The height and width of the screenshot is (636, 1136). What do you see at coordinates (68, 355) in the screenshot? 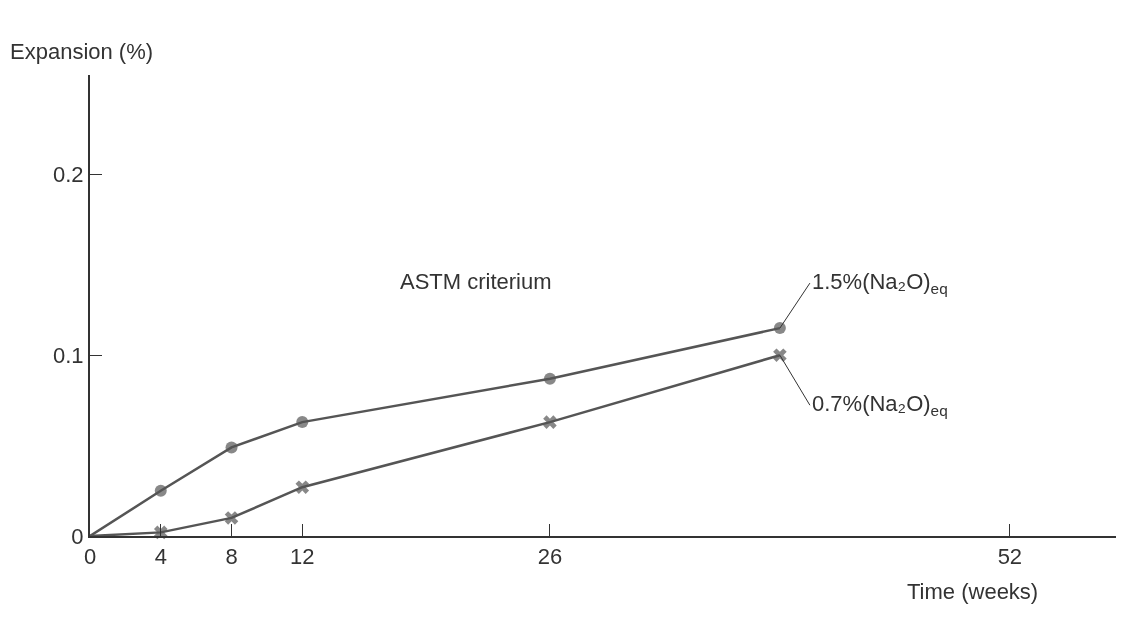
I see `y-tick-label: 0.1` at bounding box center [68, 355].